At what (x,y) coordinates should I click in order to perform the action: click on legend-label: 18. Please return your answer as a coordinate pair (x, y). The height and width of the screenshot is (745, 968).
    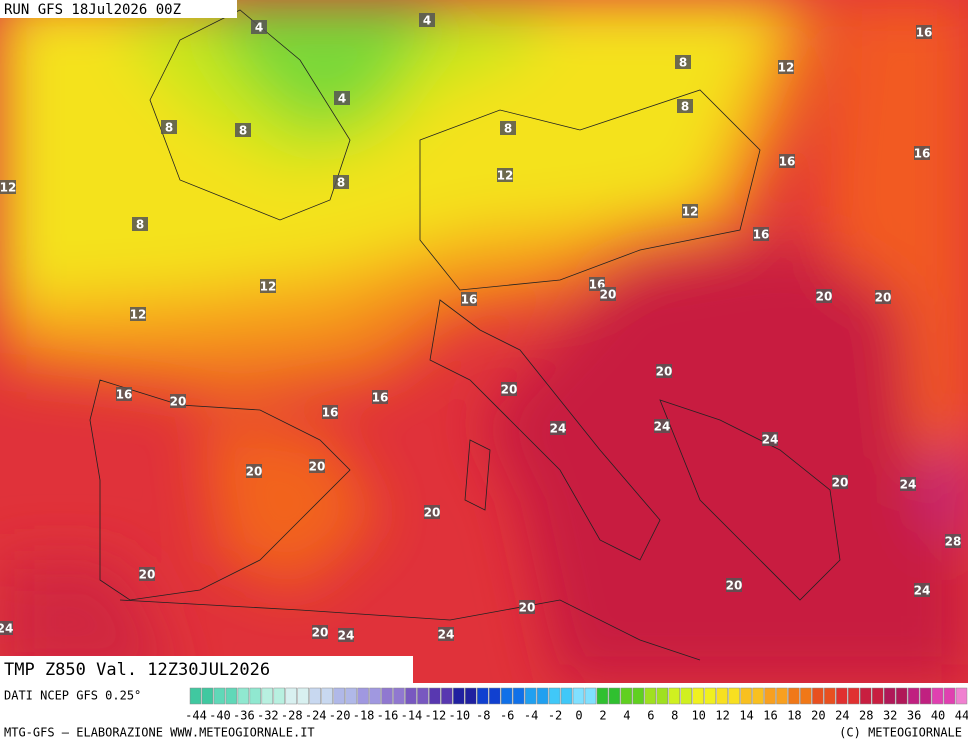
    Looking at the image, I should click on (794, 716).